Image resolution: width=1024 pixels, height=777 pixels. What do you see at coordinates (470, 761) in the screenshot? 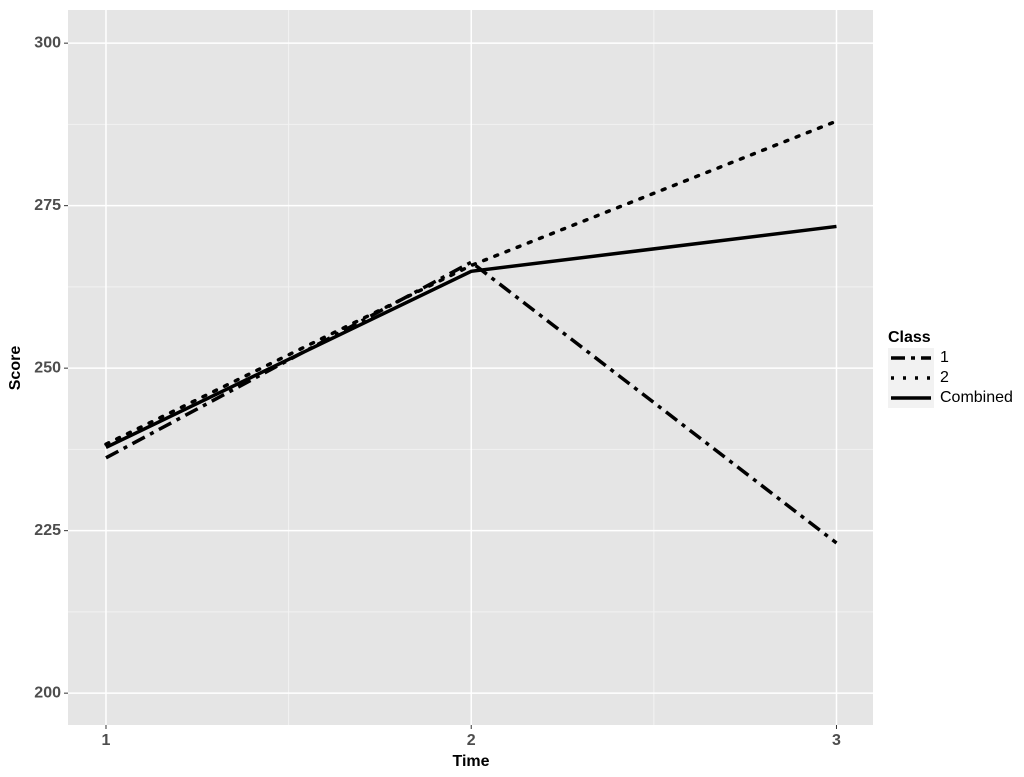
I see `x-axis-title: Time` at bounding box center [470, 761].